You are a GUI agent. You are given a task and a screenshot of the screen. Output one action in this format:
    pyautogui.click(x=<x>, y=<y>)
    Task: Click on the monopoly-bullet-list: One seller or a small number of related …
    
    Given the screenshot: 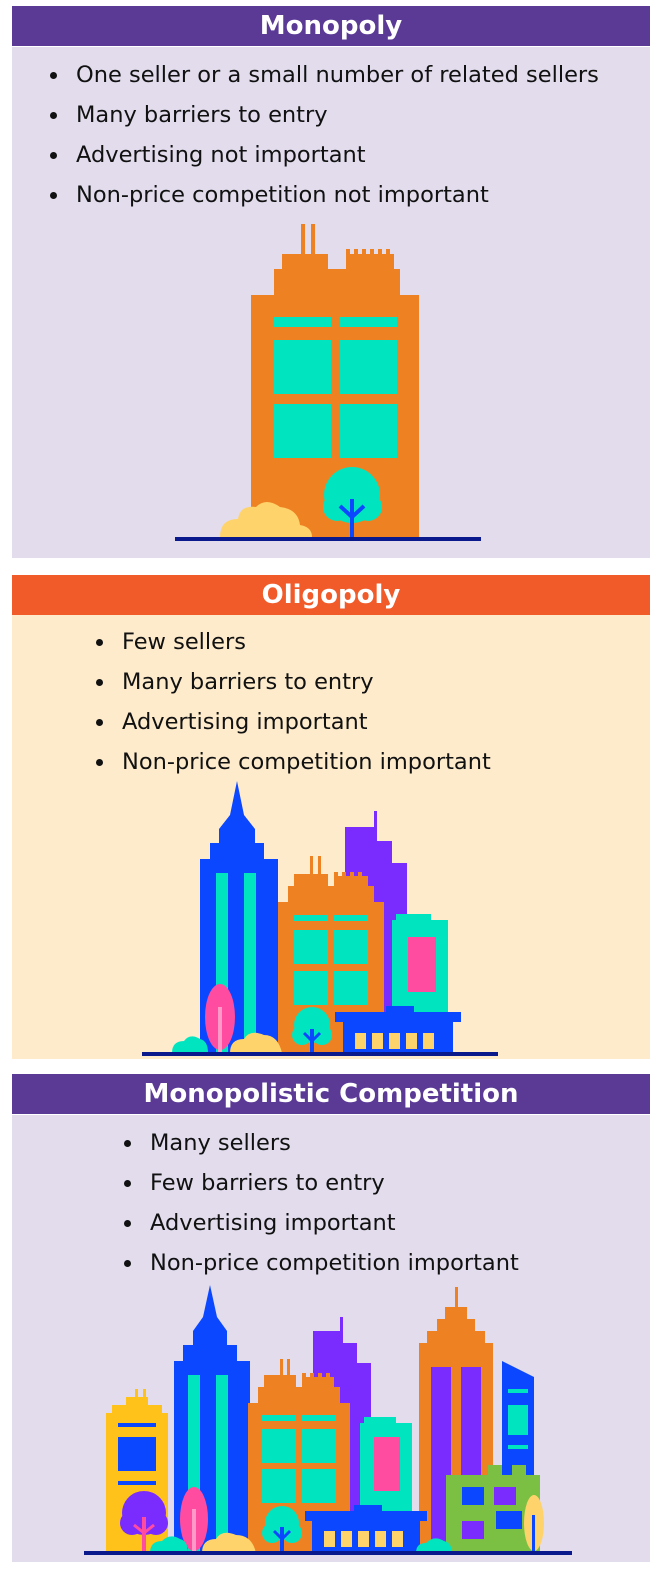 What is the action you would take?
    pyautogui.click(x=323, y=135)
    